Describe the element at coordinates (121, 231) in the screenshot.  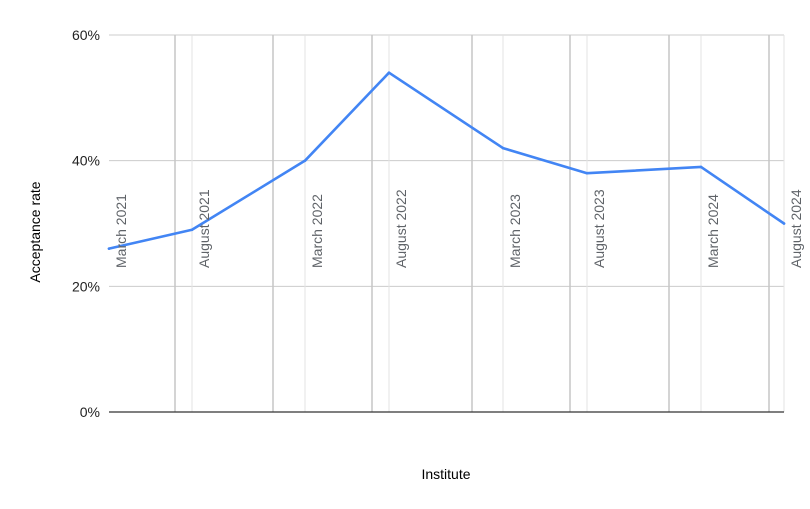
I see `x-category-label: March 2021` at that location.